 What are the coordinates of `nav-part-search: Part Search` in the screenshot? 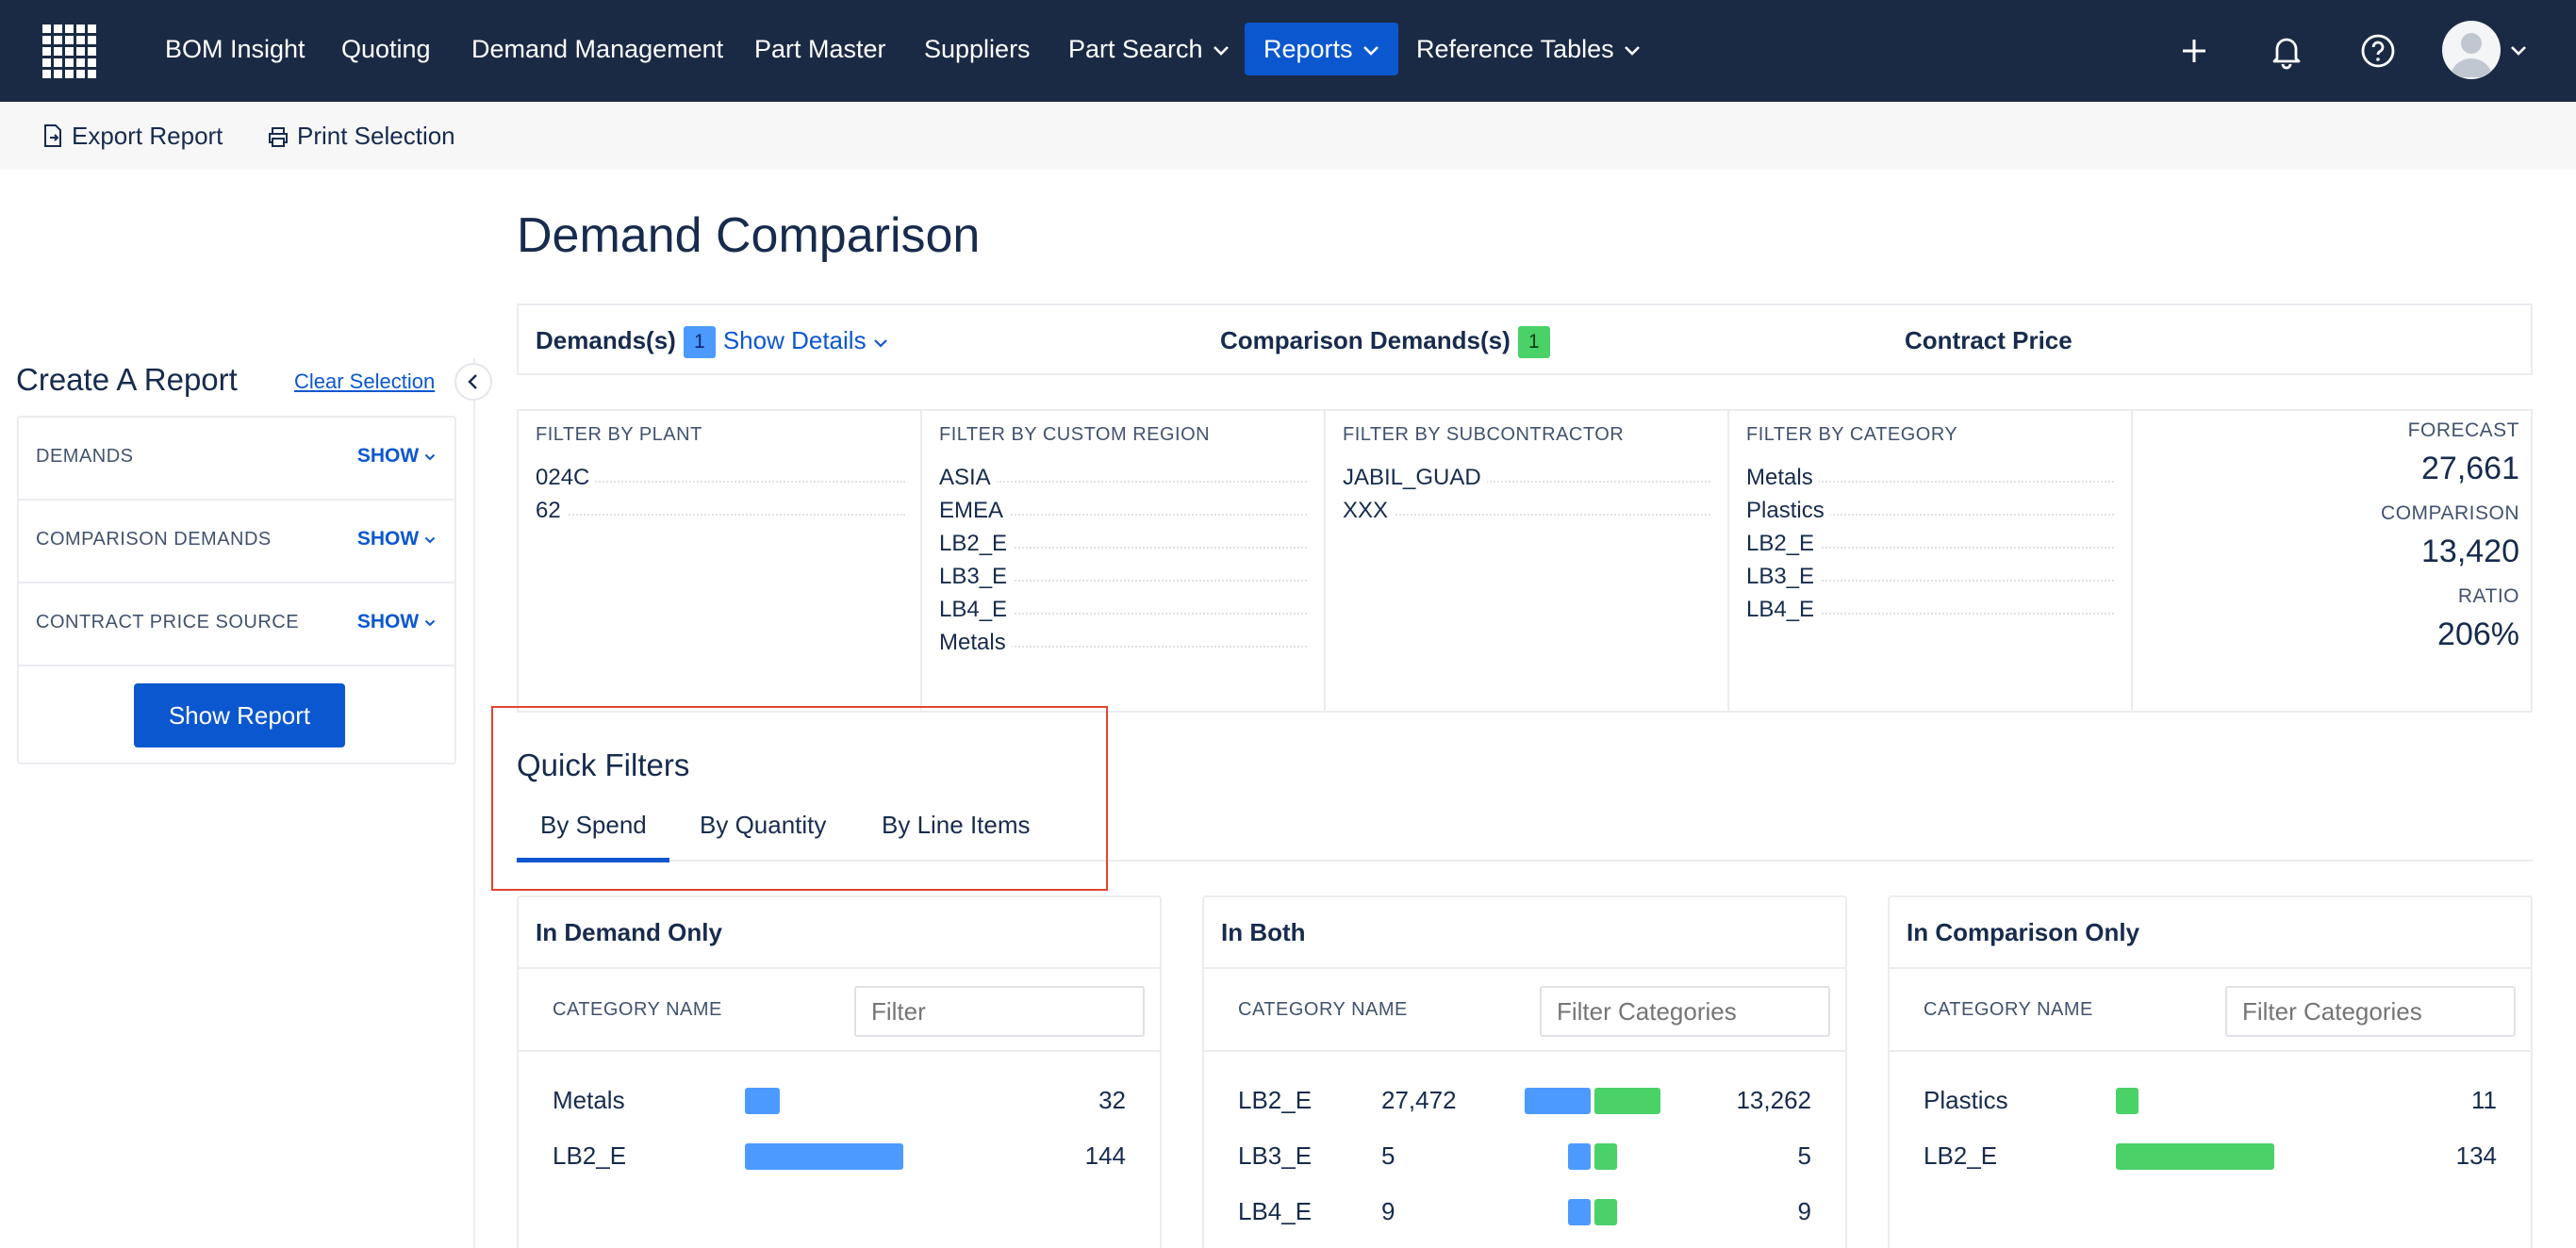 It's located at (1149, 51).